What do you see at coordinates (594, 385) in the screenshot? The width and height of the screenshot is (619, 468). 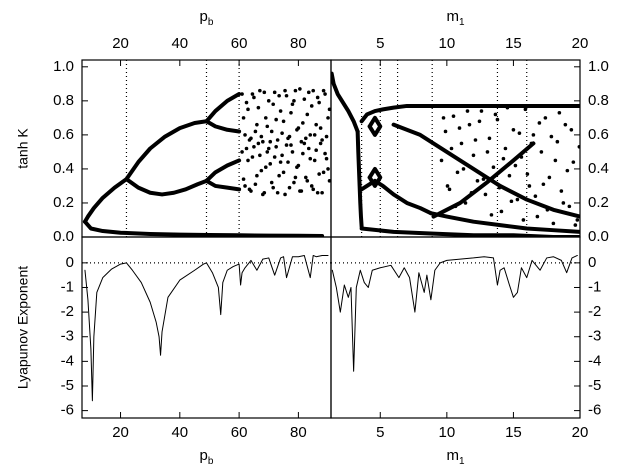 I see `y-tick-label: -5` at bounding box center [594, 385].